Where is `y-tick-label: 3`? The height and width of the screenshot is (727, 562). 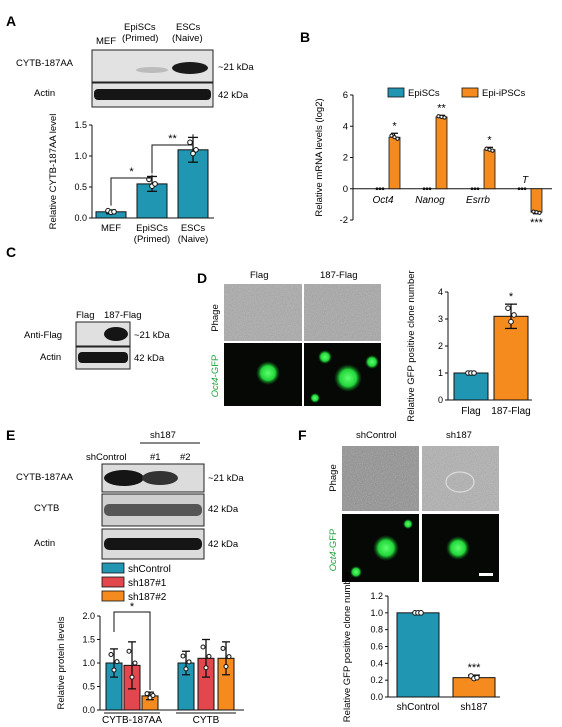
y-tick-label: 3 is located at coordinates (440, 319).